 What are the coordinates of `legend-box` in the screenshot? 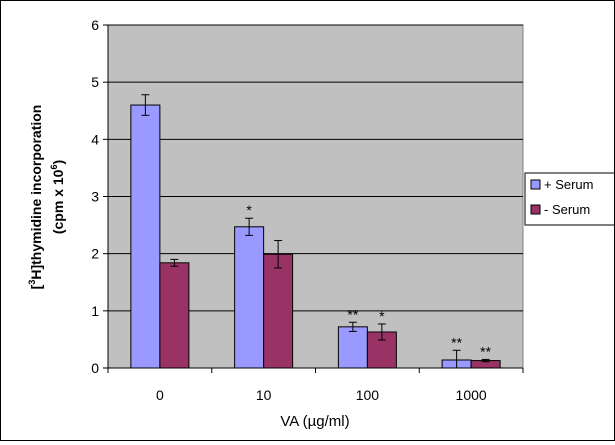 It's located at (569, 199).